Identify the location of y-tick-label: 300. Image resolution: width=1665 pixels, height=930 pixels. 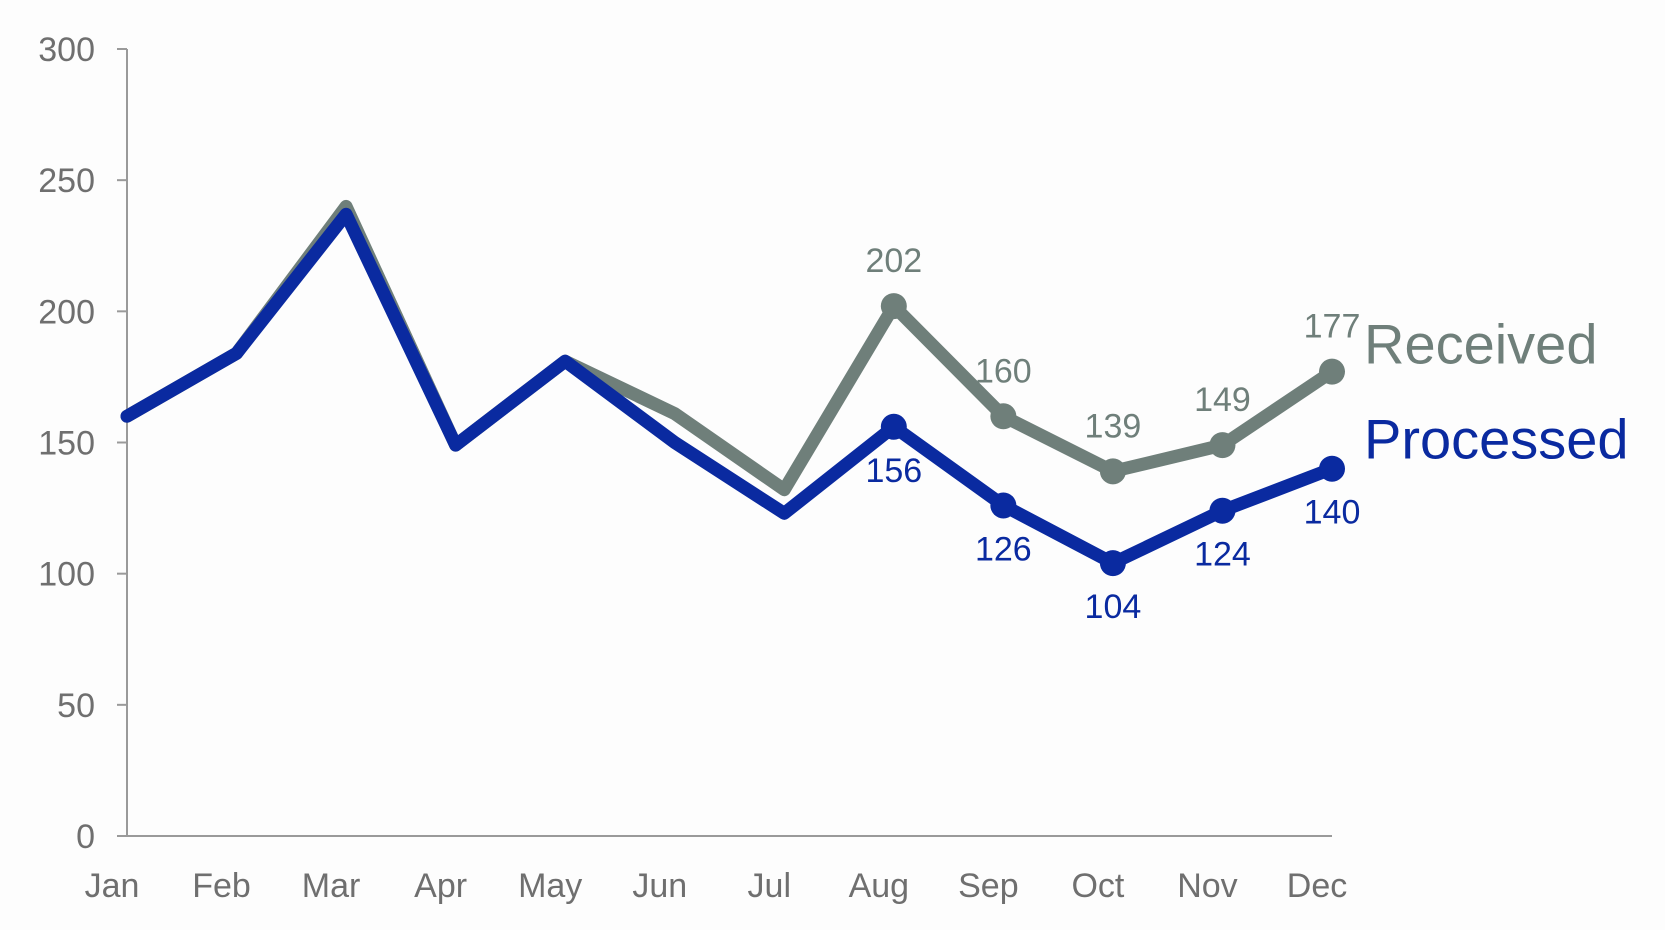
(66, 50).